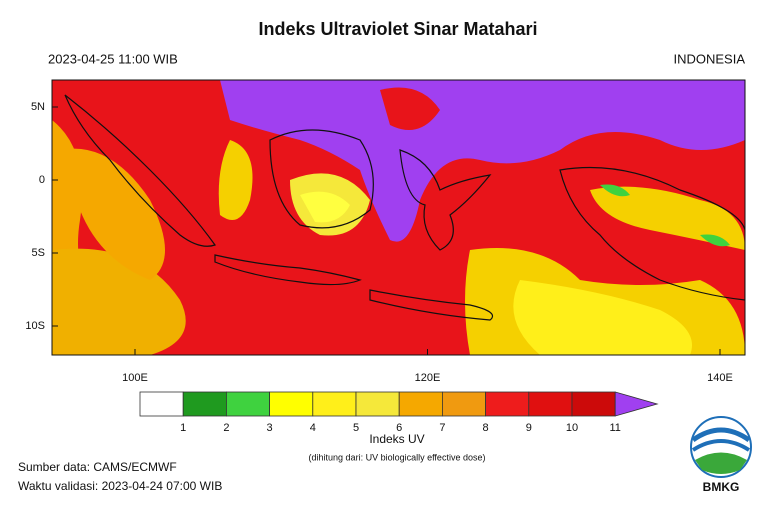 The width and height of the screenshot is (768, 517). I want to click on colorbar-label: 1, so click(183, 428).